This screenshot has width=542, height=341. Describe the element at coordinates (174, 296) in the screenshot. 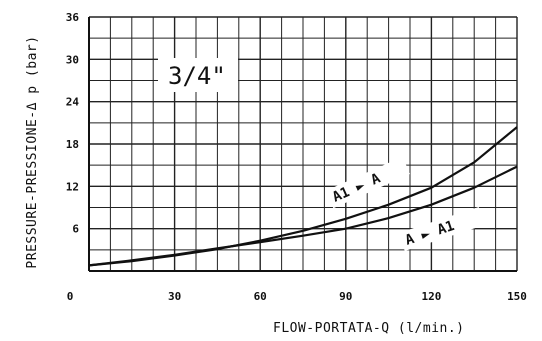

I see `x-tick-label: 30` at that location.